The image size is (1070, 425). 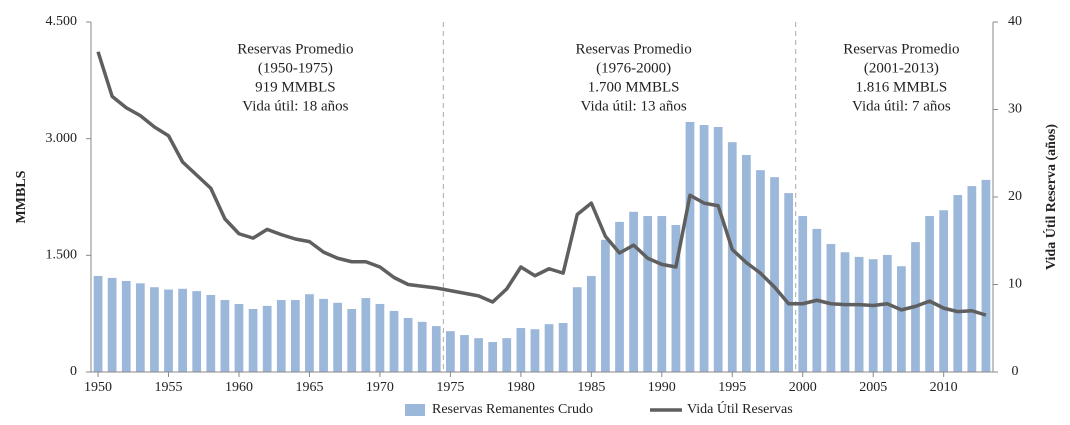 I want to click on y-tick-label: 1.500, so click(x=62, y=255).